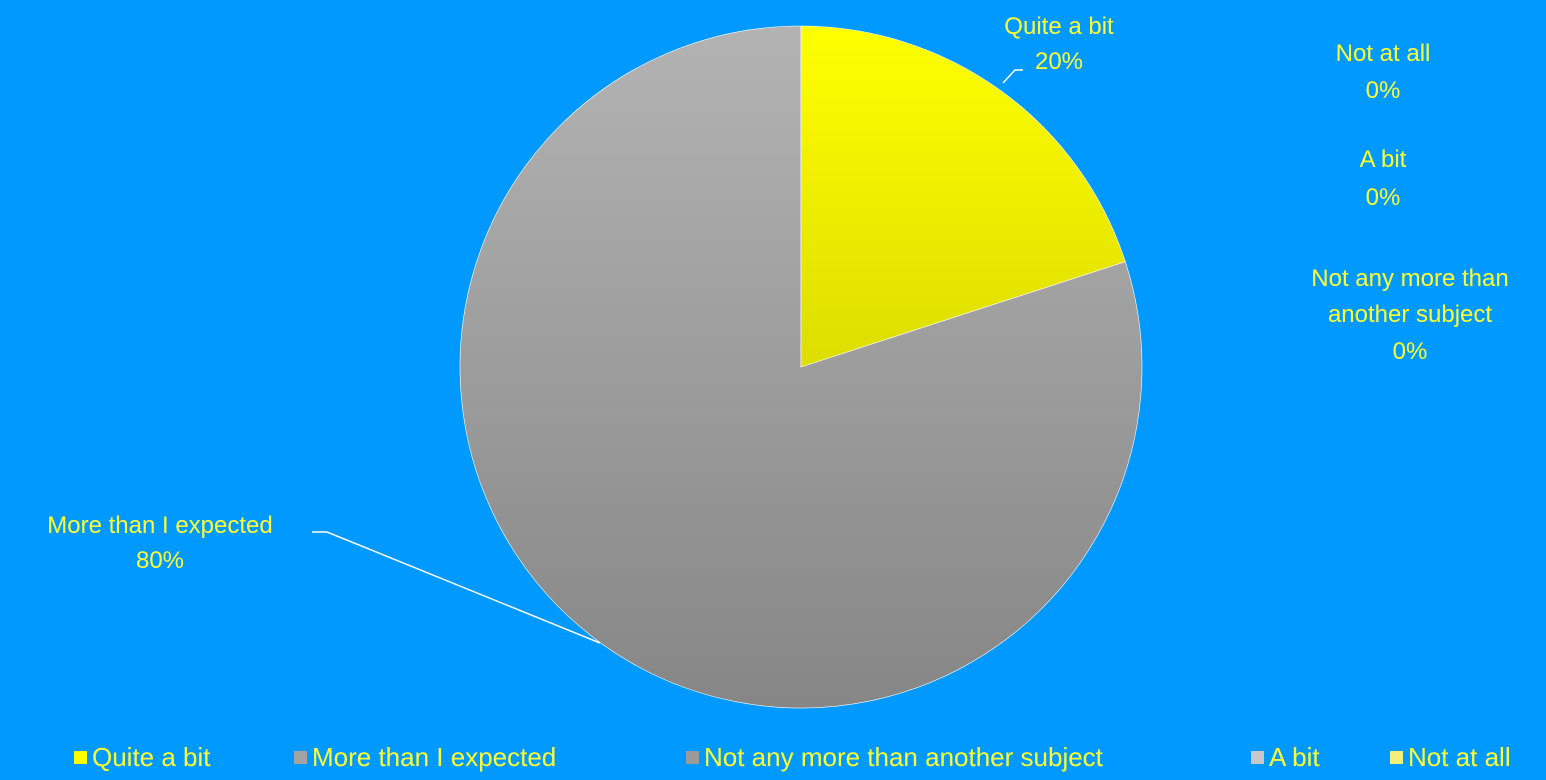  I want to click on legend-label-a-bit: A bit, so click(1294, 757).